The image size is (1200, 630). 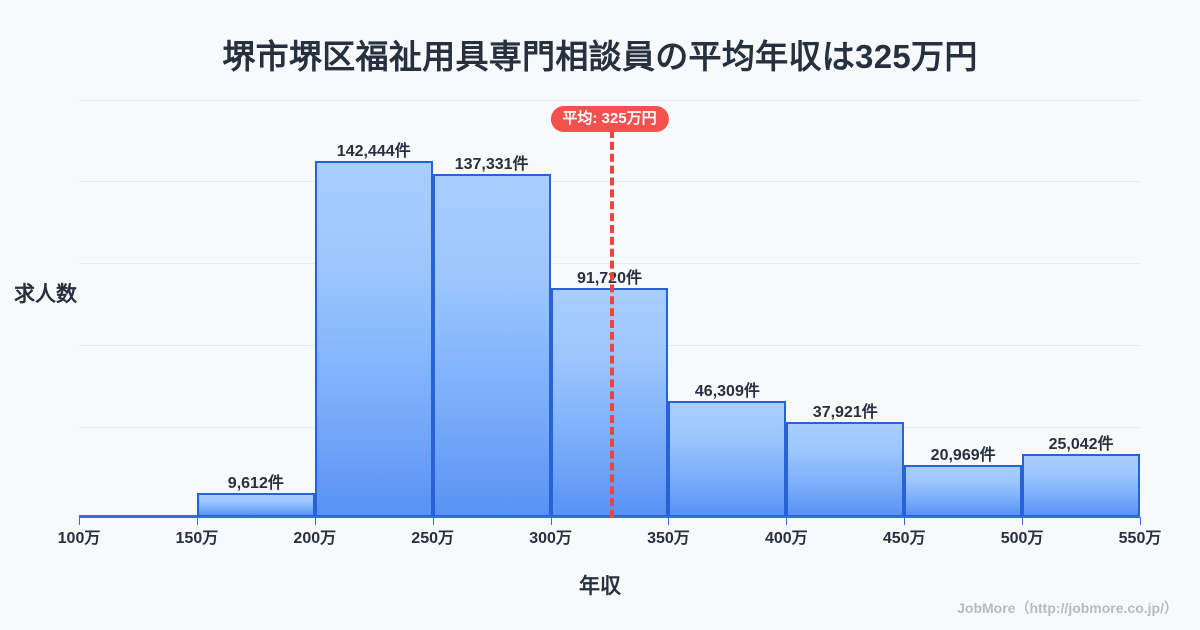 I want to click on gridline, so click(x=609, y=100).